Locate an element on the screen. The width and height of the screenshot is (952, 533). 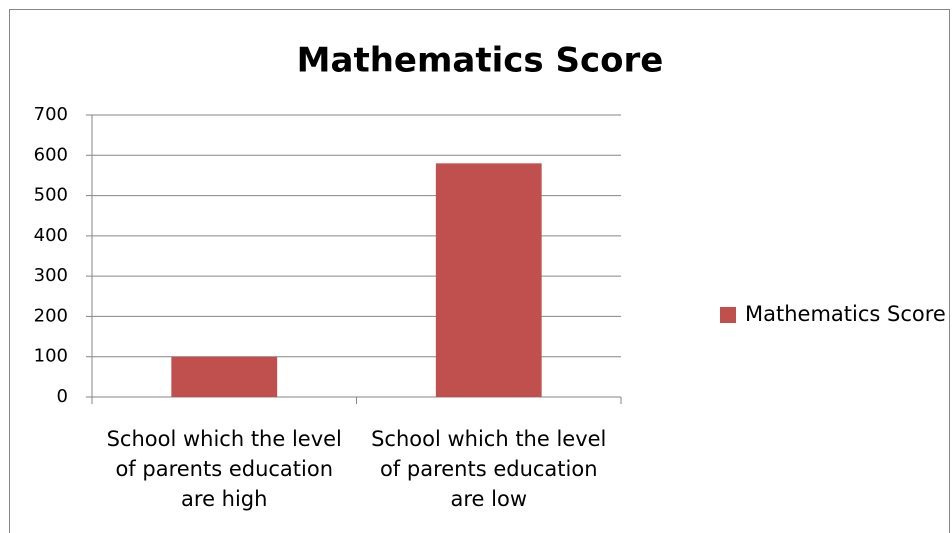
y-tick-label: 600 is located at coordinates (51, 154).